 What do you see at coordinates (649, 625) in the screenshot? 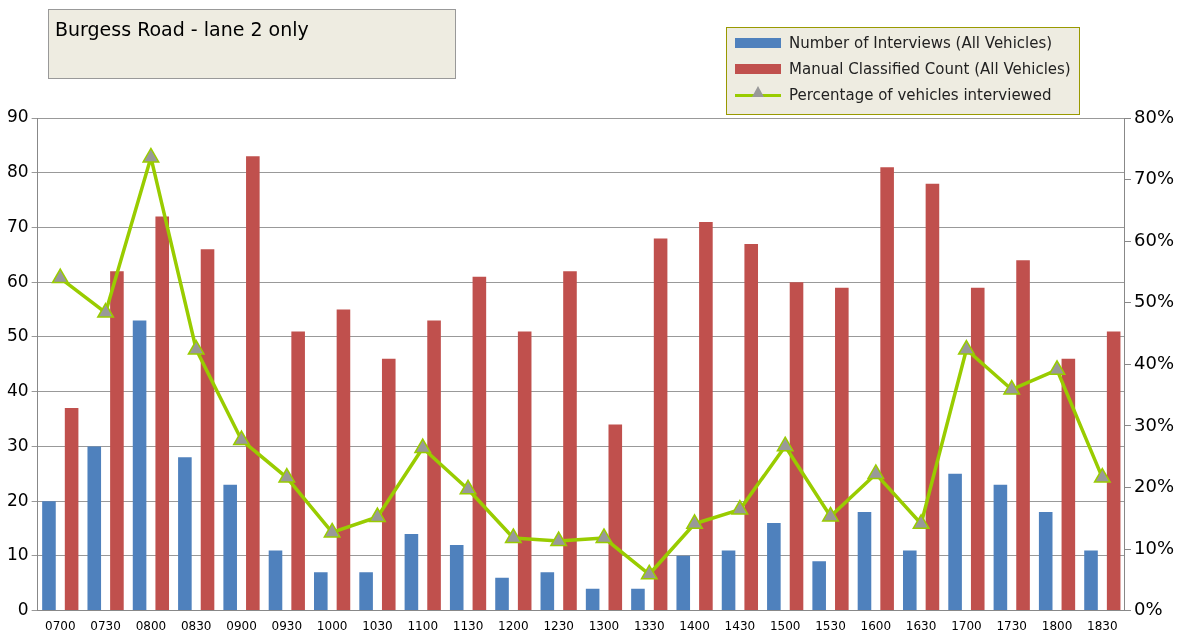
I see `x-tick-label: 1330` at bounding box center [649, 625].